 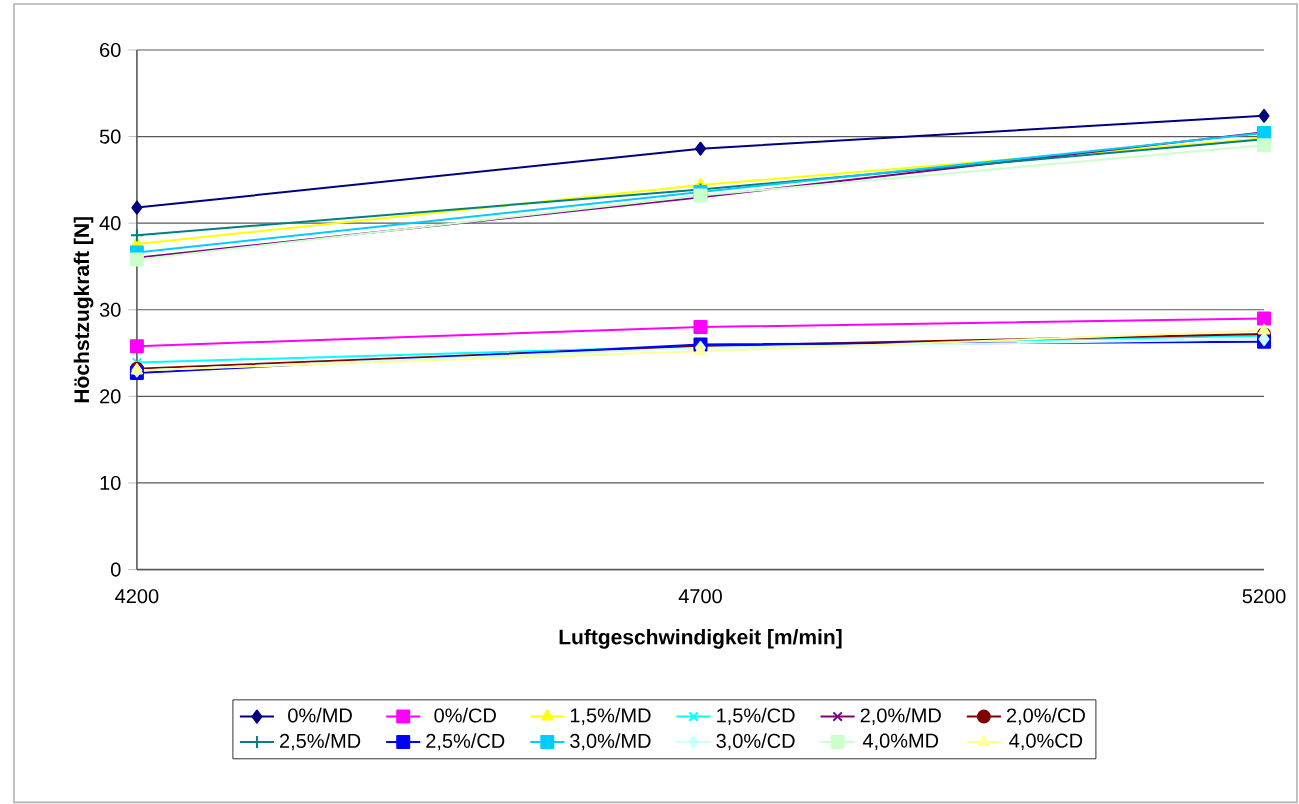 What do you see at coordinates (900, 741) in the screenshot?
I see `legend-label: 4,0%MD` at bounding box center [900, 741].